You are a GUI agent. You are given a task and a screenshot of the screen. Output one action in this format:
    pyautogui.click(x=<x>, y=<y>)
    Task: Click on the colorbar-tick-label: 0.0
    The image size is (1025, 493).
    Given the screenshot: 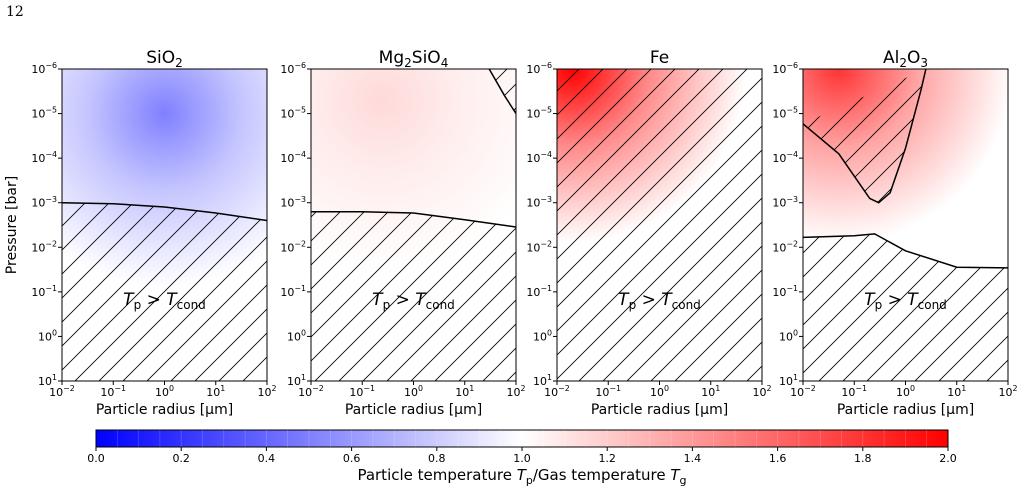 What is the action you would take?
    pyautogui.click(x=96, y=458)
    